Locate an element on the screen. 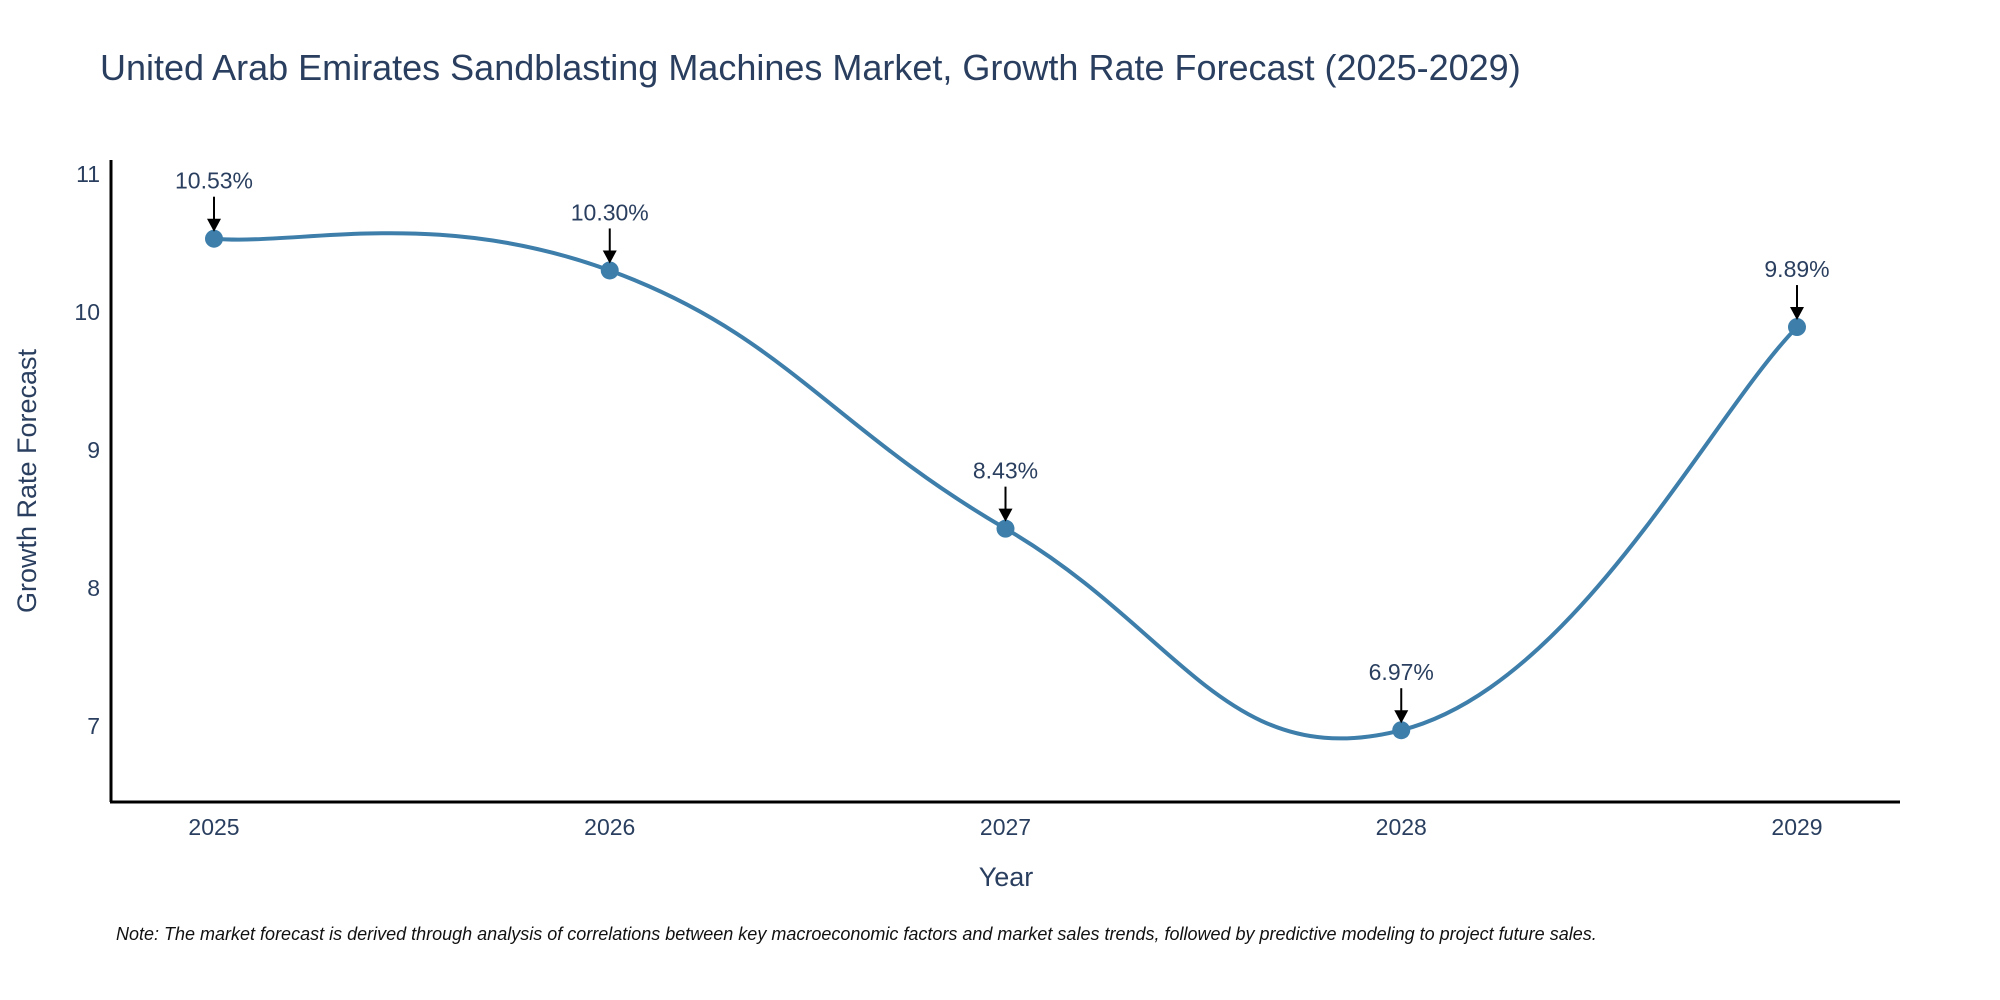 The width and height of the screenshot is (2000, 1000). data-label: 10.53% is located at coordinates (214, 181).